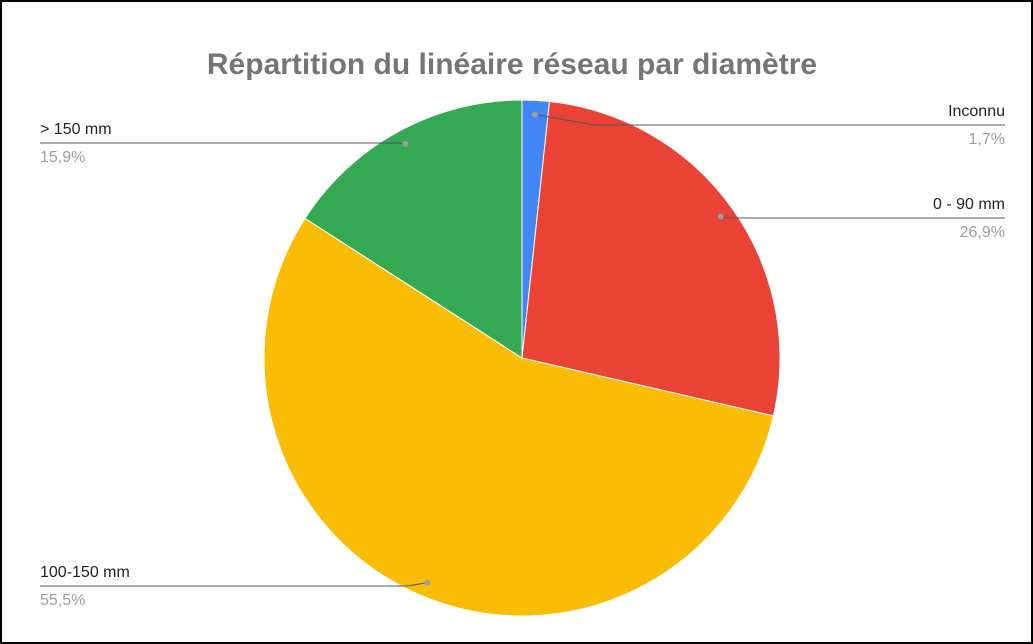 The height and width of the screenshot is (644, 1033). I want to click on slice-value: 55,5%, so click(62, 600).